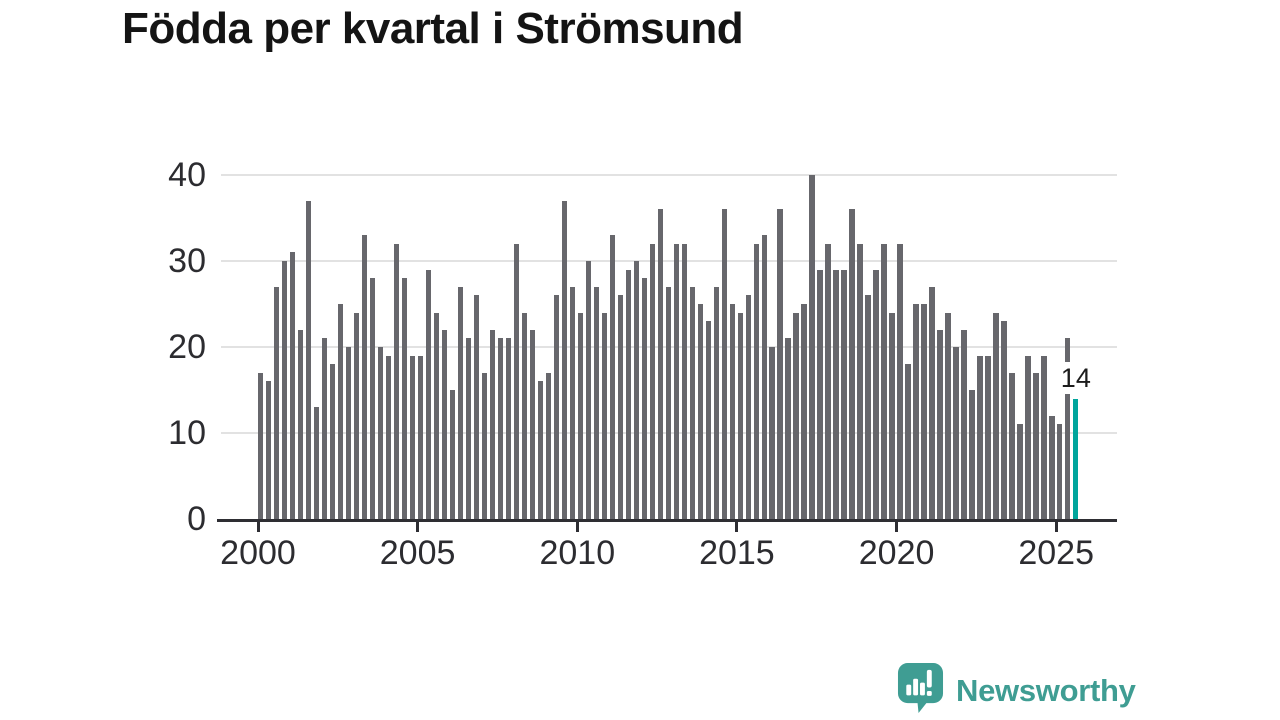 The image size is (1280, 720). What do you see at coordinates (187, 347) in the screenshot?
I see `y-tick-label: 20` at bounding box center [187, 347].